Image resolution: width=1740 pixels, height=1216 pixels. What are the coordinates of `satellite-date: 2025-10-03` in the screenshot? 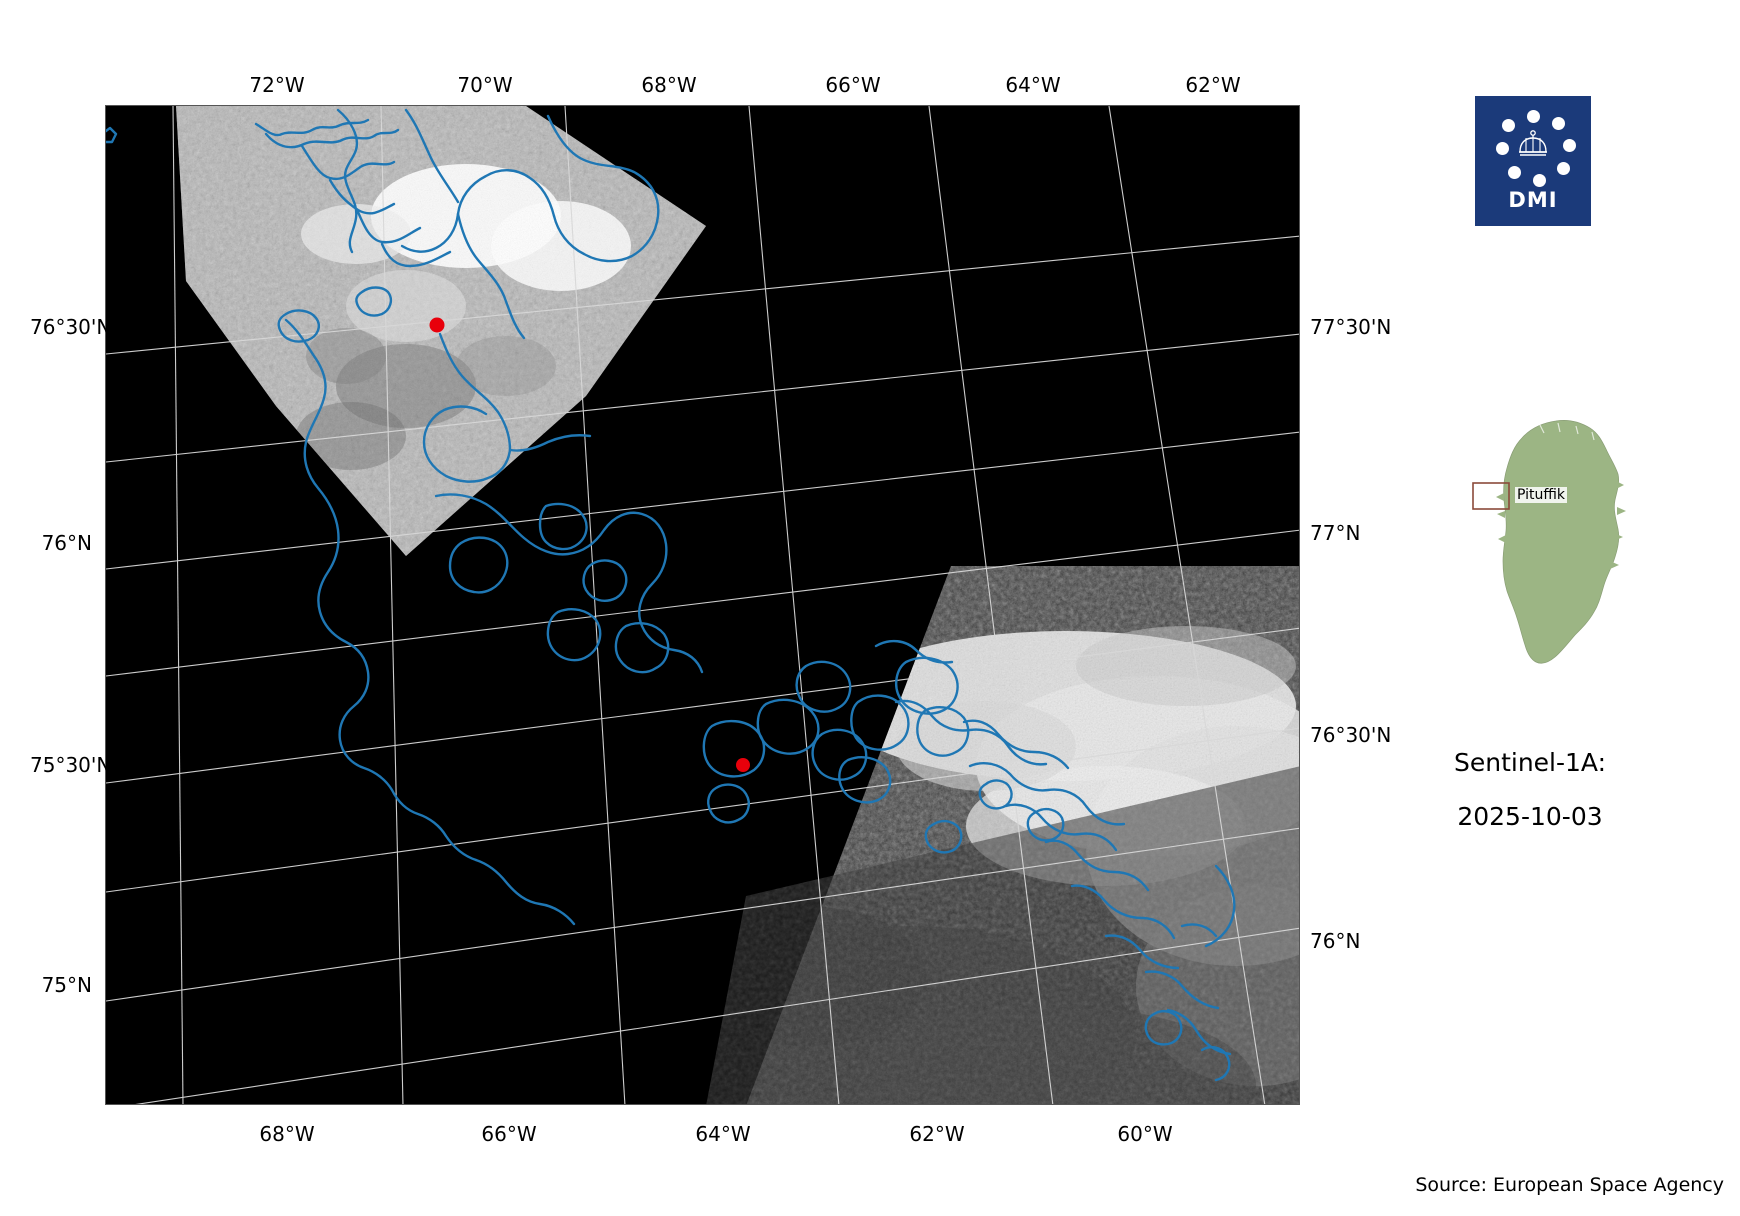 It's located at (1530, 816).